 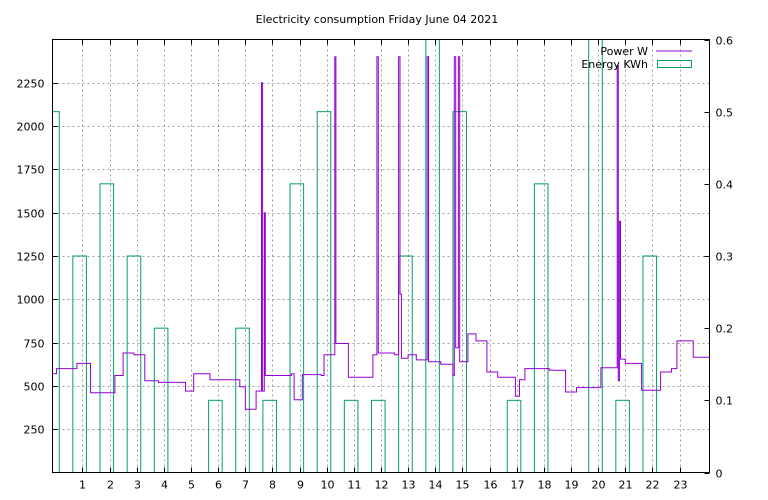 What do you see at coordinates (545, 485) in the screenshot?
I see `x-tick-label: 18` at bounding box center [545, 485].